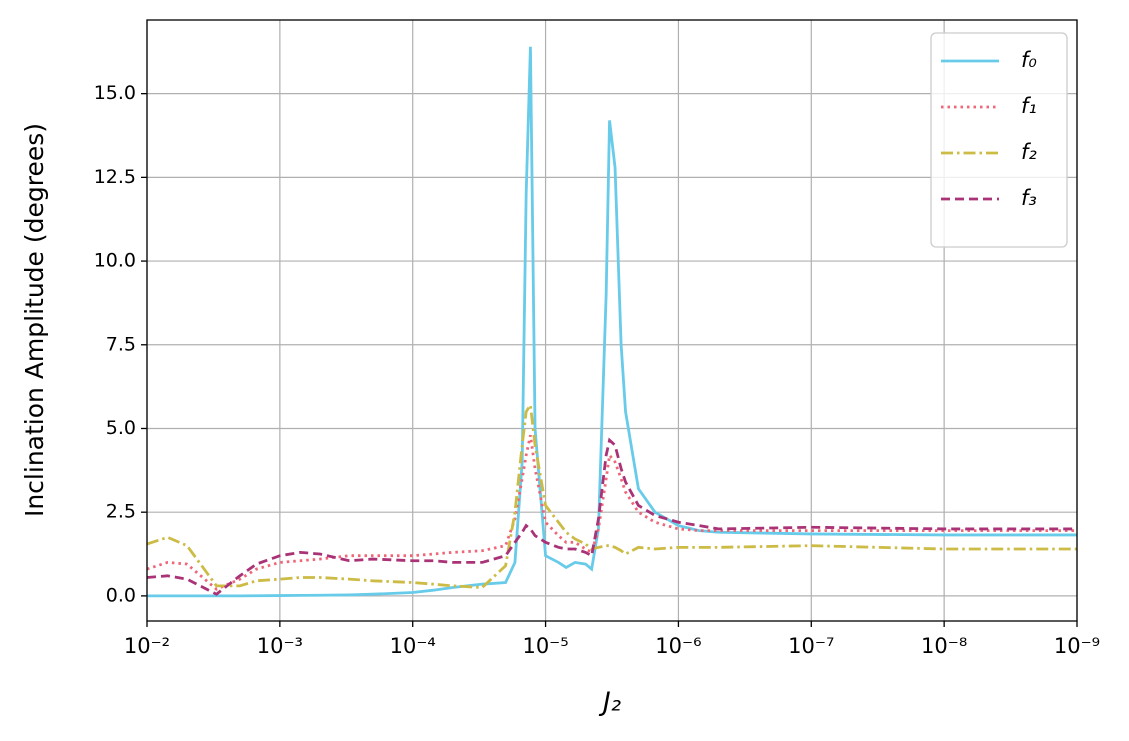  I want to click on y-tick-label: 0.0, so click(121, 595).